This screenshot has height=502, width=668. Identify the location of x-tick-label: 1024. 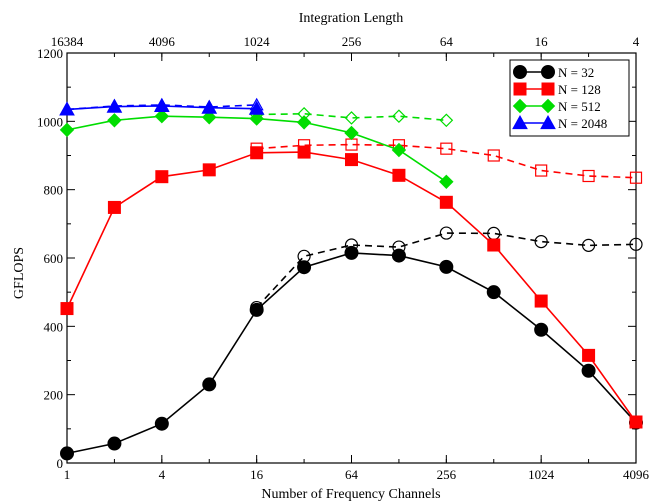
(541, 474).